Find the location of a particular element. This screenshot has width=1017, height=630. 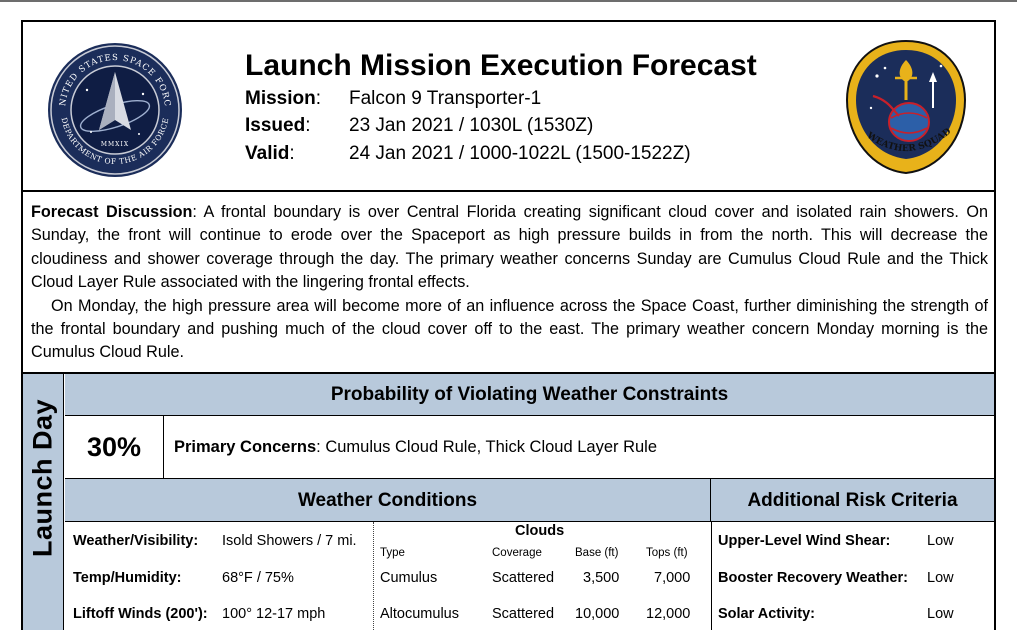

issued-label: Issued is located at coordinates (275, 125).